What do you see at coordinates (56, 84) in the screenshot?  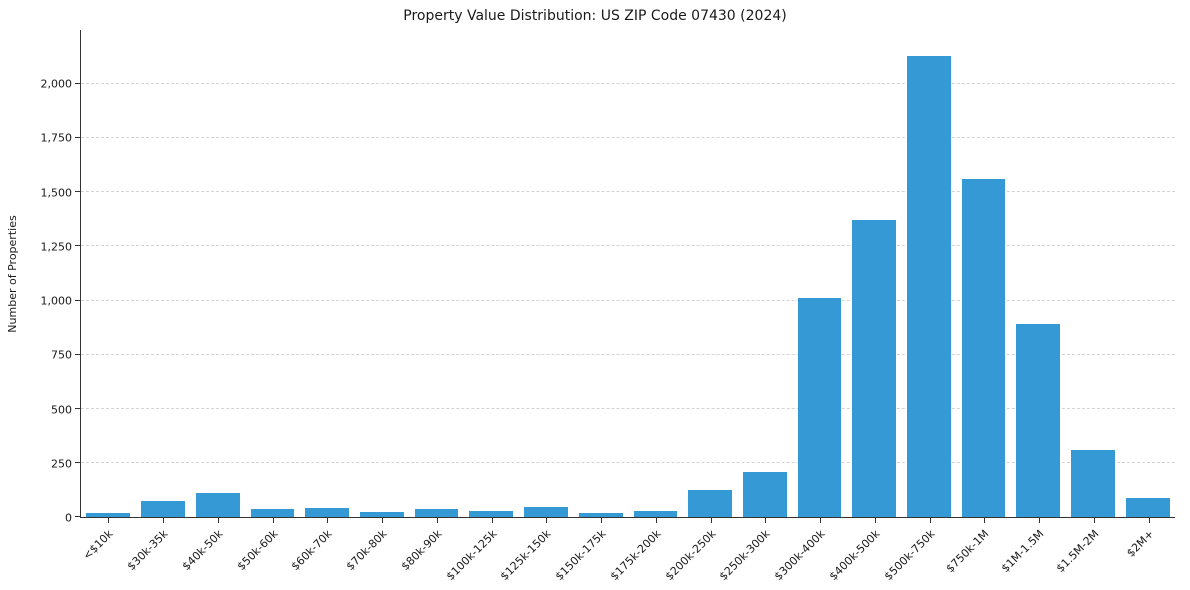 I see `y-tick-label: 2,000` at bounding box center [56, 84].